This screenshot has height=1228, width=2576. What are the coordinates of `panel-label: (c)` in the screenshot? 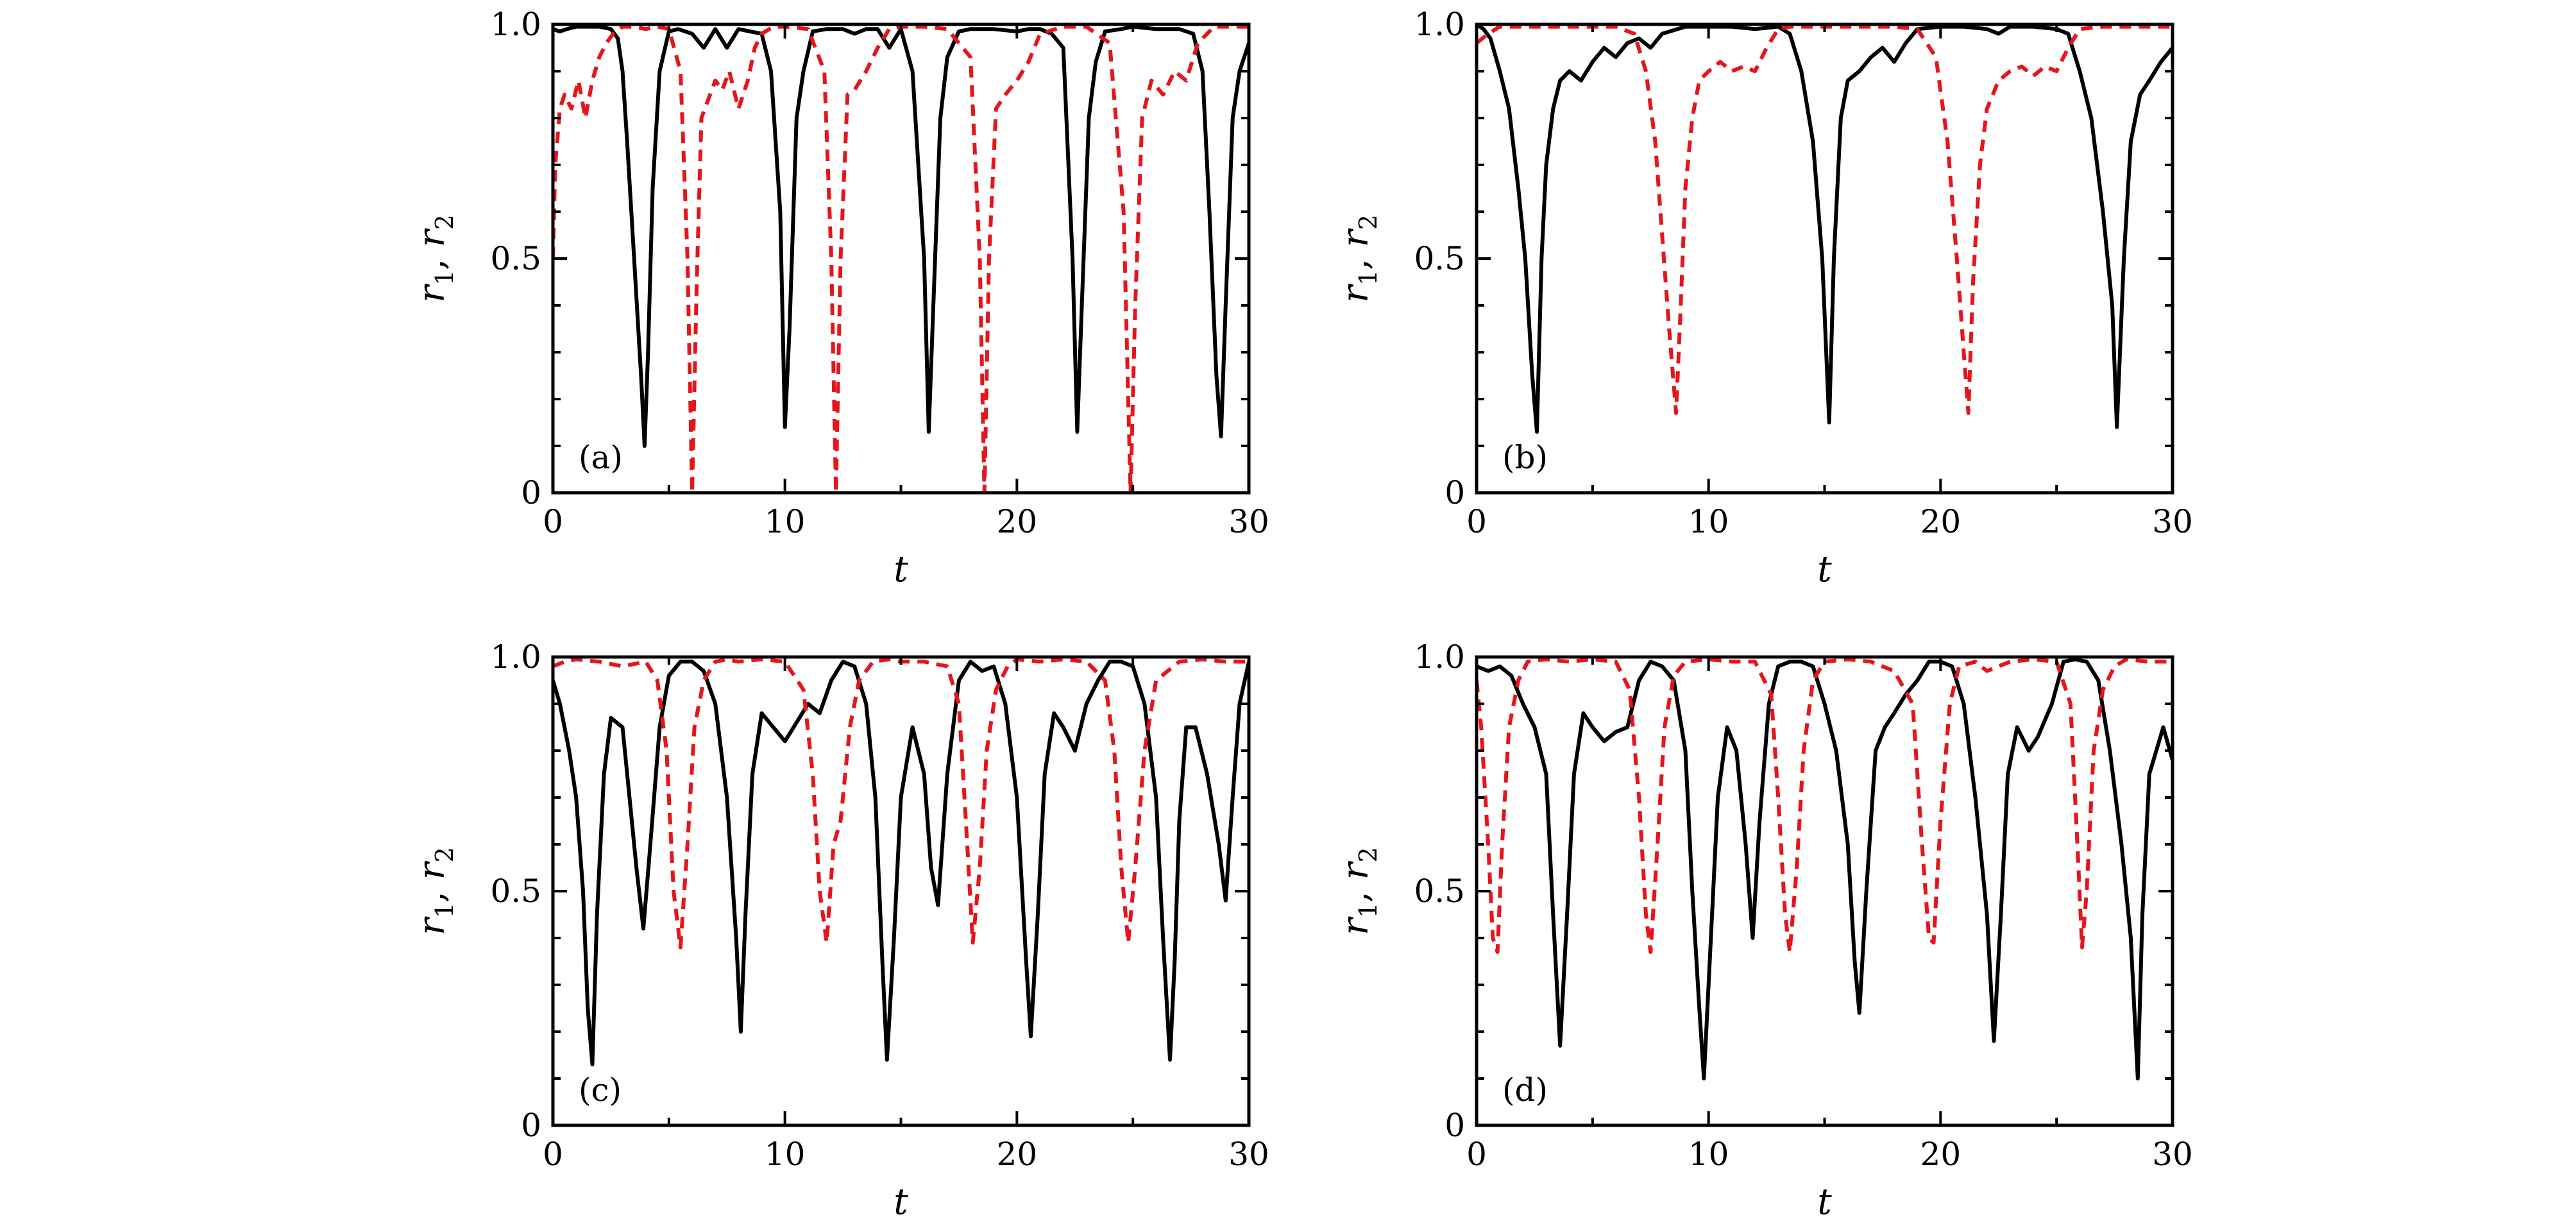 It's located at (600, 1090).